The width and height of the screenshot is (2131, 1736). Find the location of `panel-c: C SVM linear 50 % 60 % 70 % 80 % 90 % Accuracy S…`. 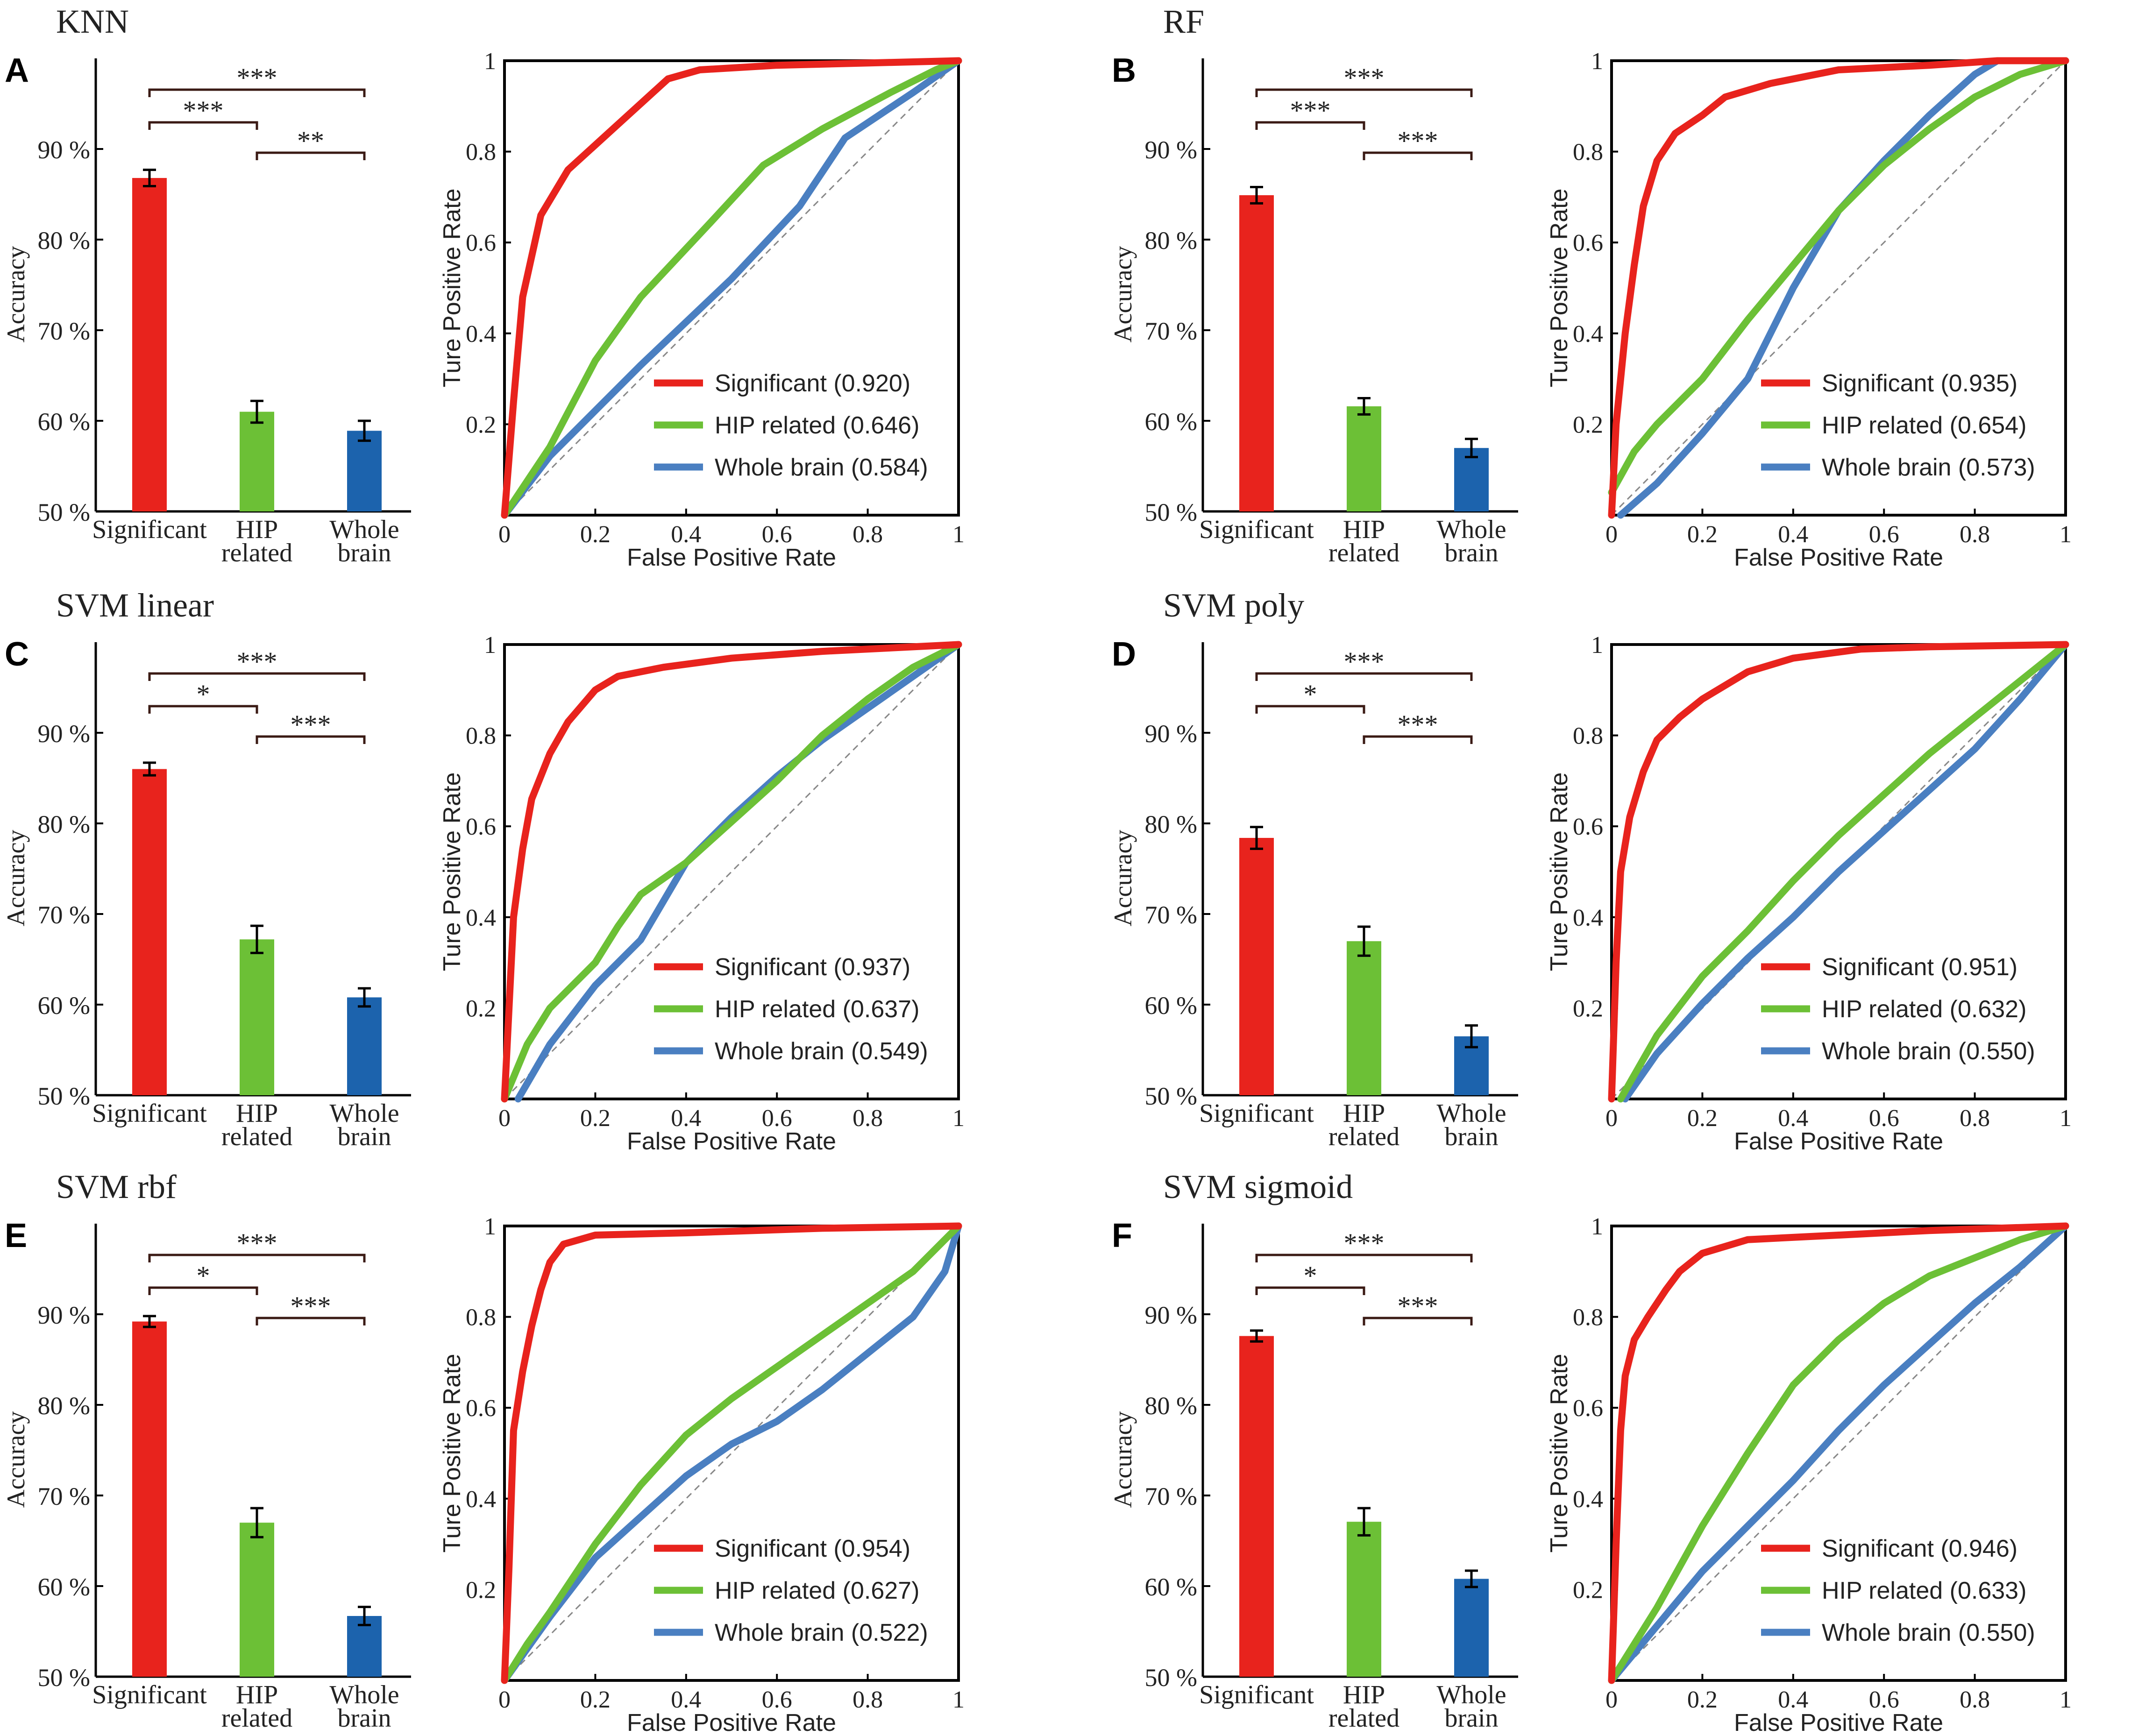

panel-c: C SVM linear 50 % 60 % 70 % 80 % 90 % Accuracy S… is located at coordinates (484, 871).